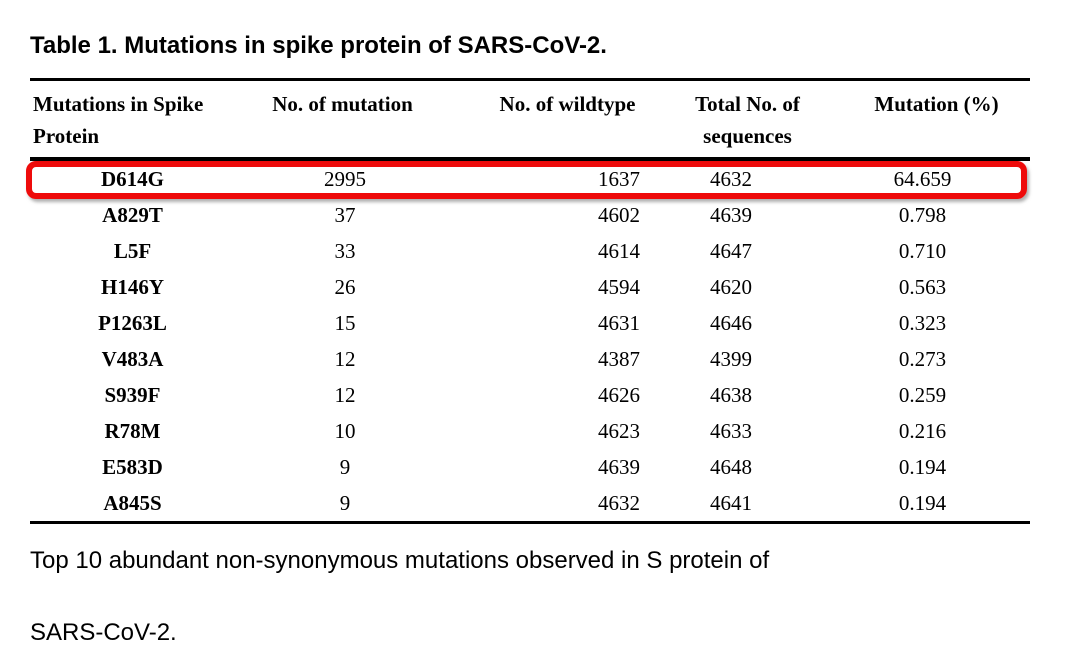 The height and width of the screenshot is (661, 1080). What do you see at coordinates (619, 287) in the screenshot?
I see `cell-no-wildtype: 4594` at bounding box center [619, 287].